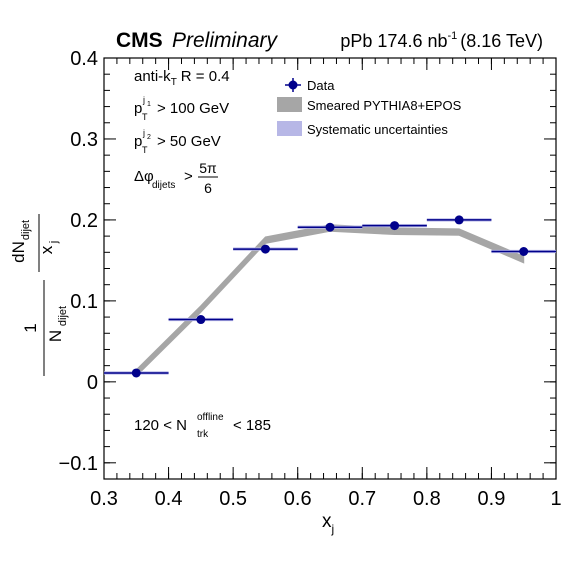 The width and height of the screenshot is (580, 565). I want to click on svg-text: N, so click(55, 336).